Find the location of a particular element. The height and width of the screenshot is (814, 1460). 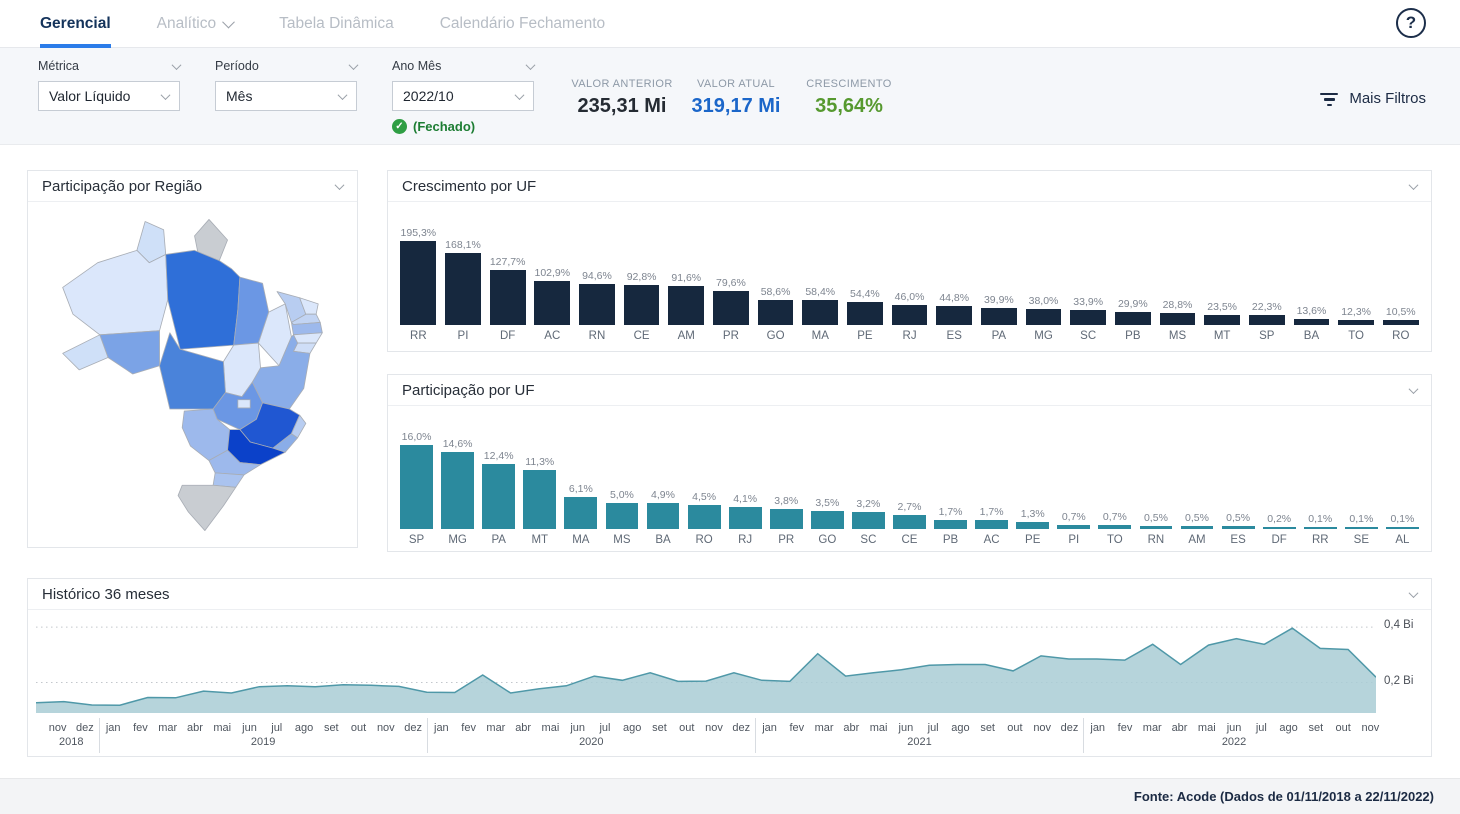

bar-SC: 33,9% SC is located at coordinates (1088, 286).